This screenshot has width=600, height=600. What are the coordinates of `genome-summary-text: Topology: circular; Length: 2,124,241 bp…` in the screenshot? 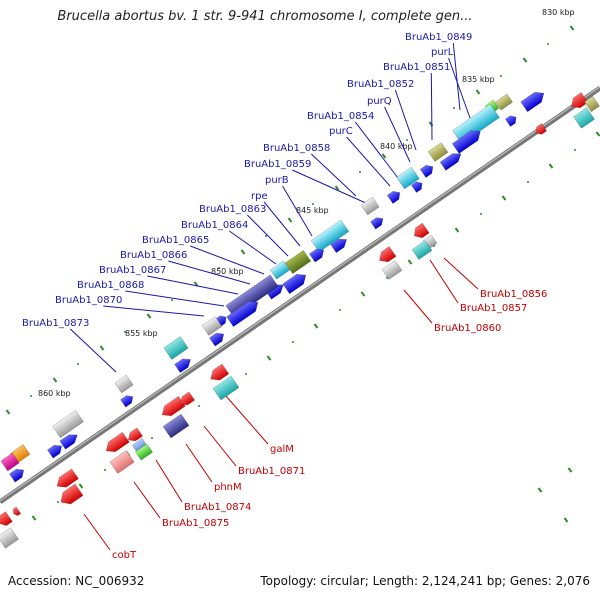 It's located at (425, 581).